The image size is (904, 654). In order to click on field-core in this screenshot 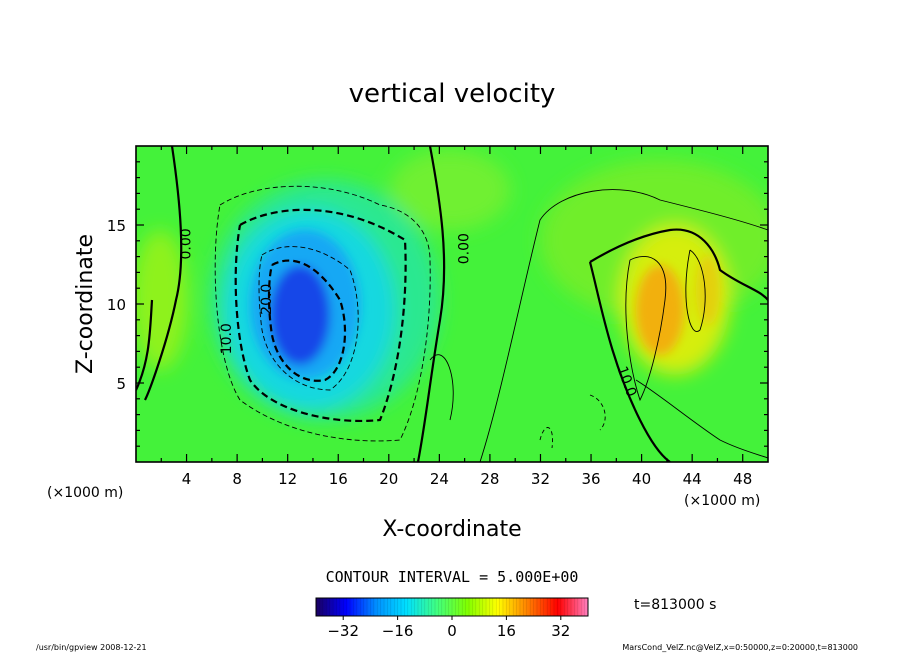, I will do `click(485, 305)`.